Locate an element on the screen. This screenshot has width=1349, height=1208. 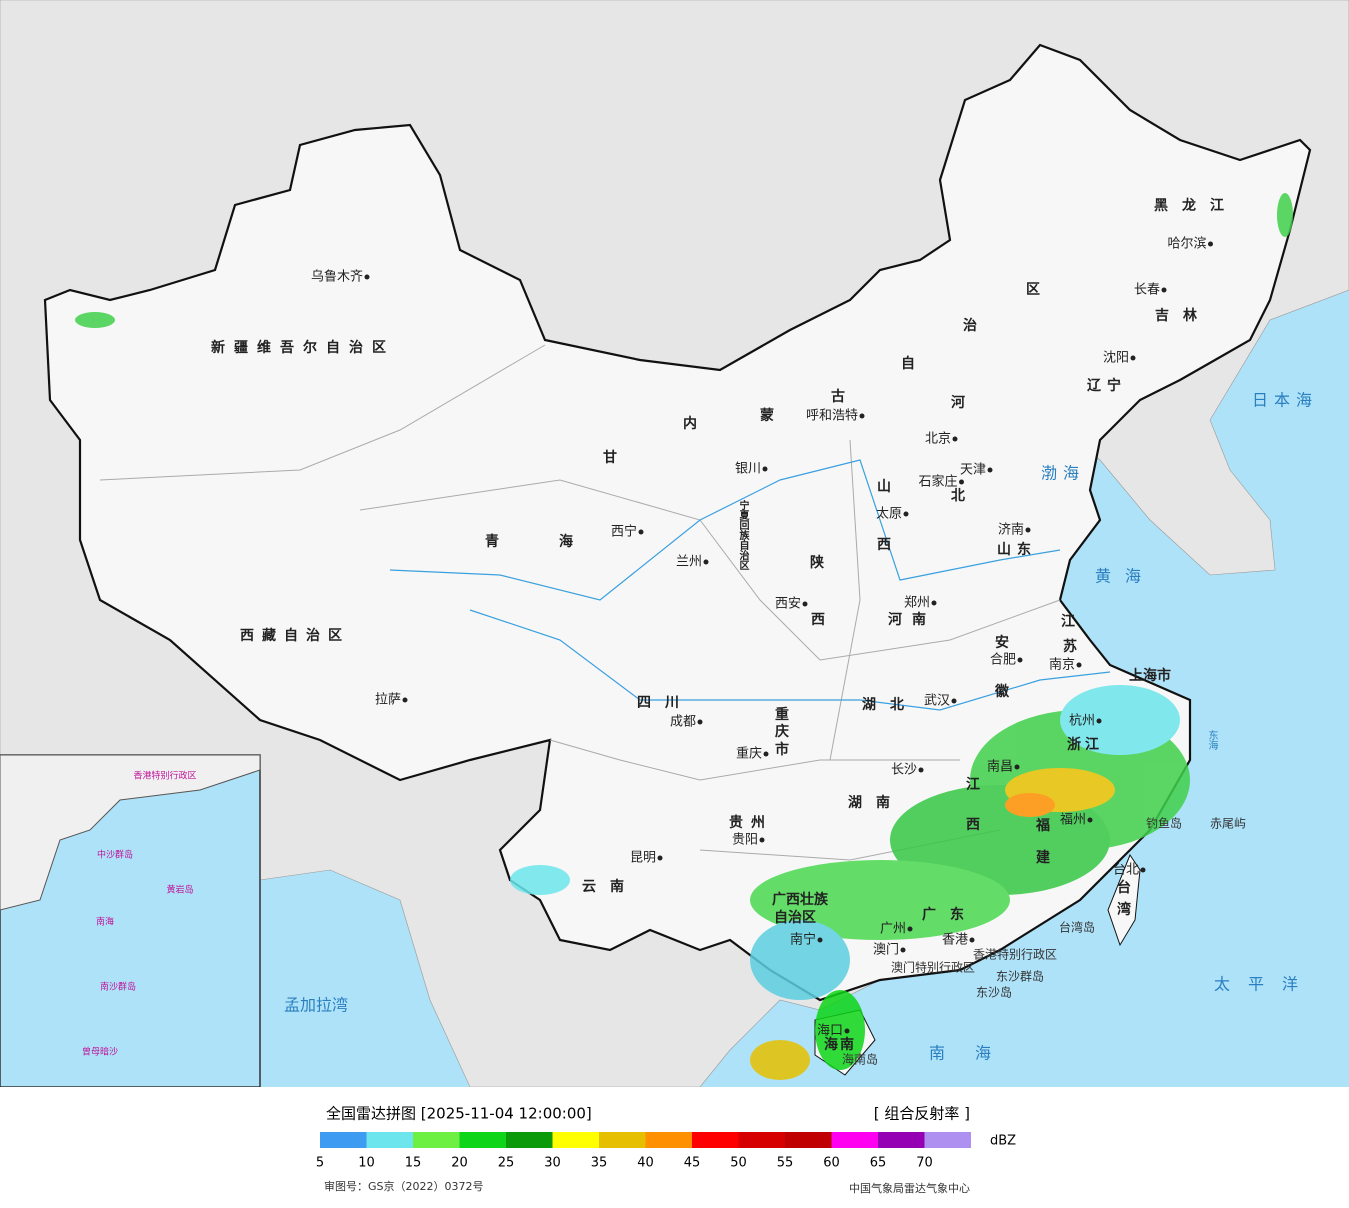
province-label: 四川 is located at coordinates (665, 703).